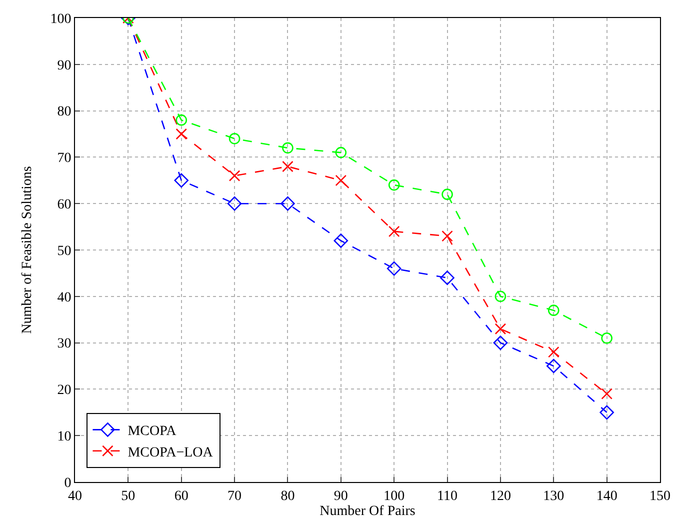  What do you see at coordinates (153, 432) in the screenshot?
I see `legend-label: MCOPA` at bounding box center [153, 432].